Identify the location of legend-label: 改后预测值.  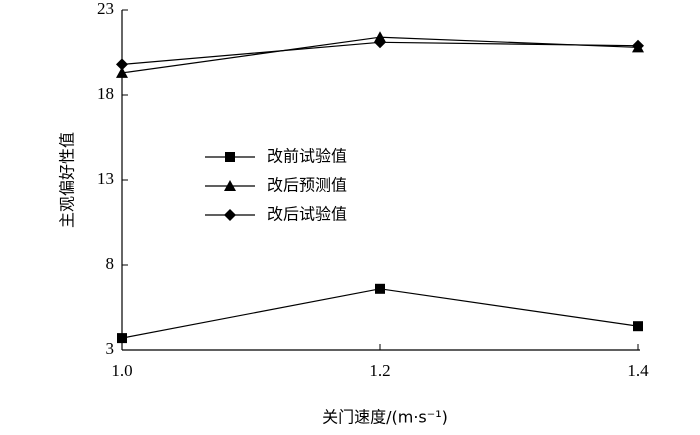
(307, 185).